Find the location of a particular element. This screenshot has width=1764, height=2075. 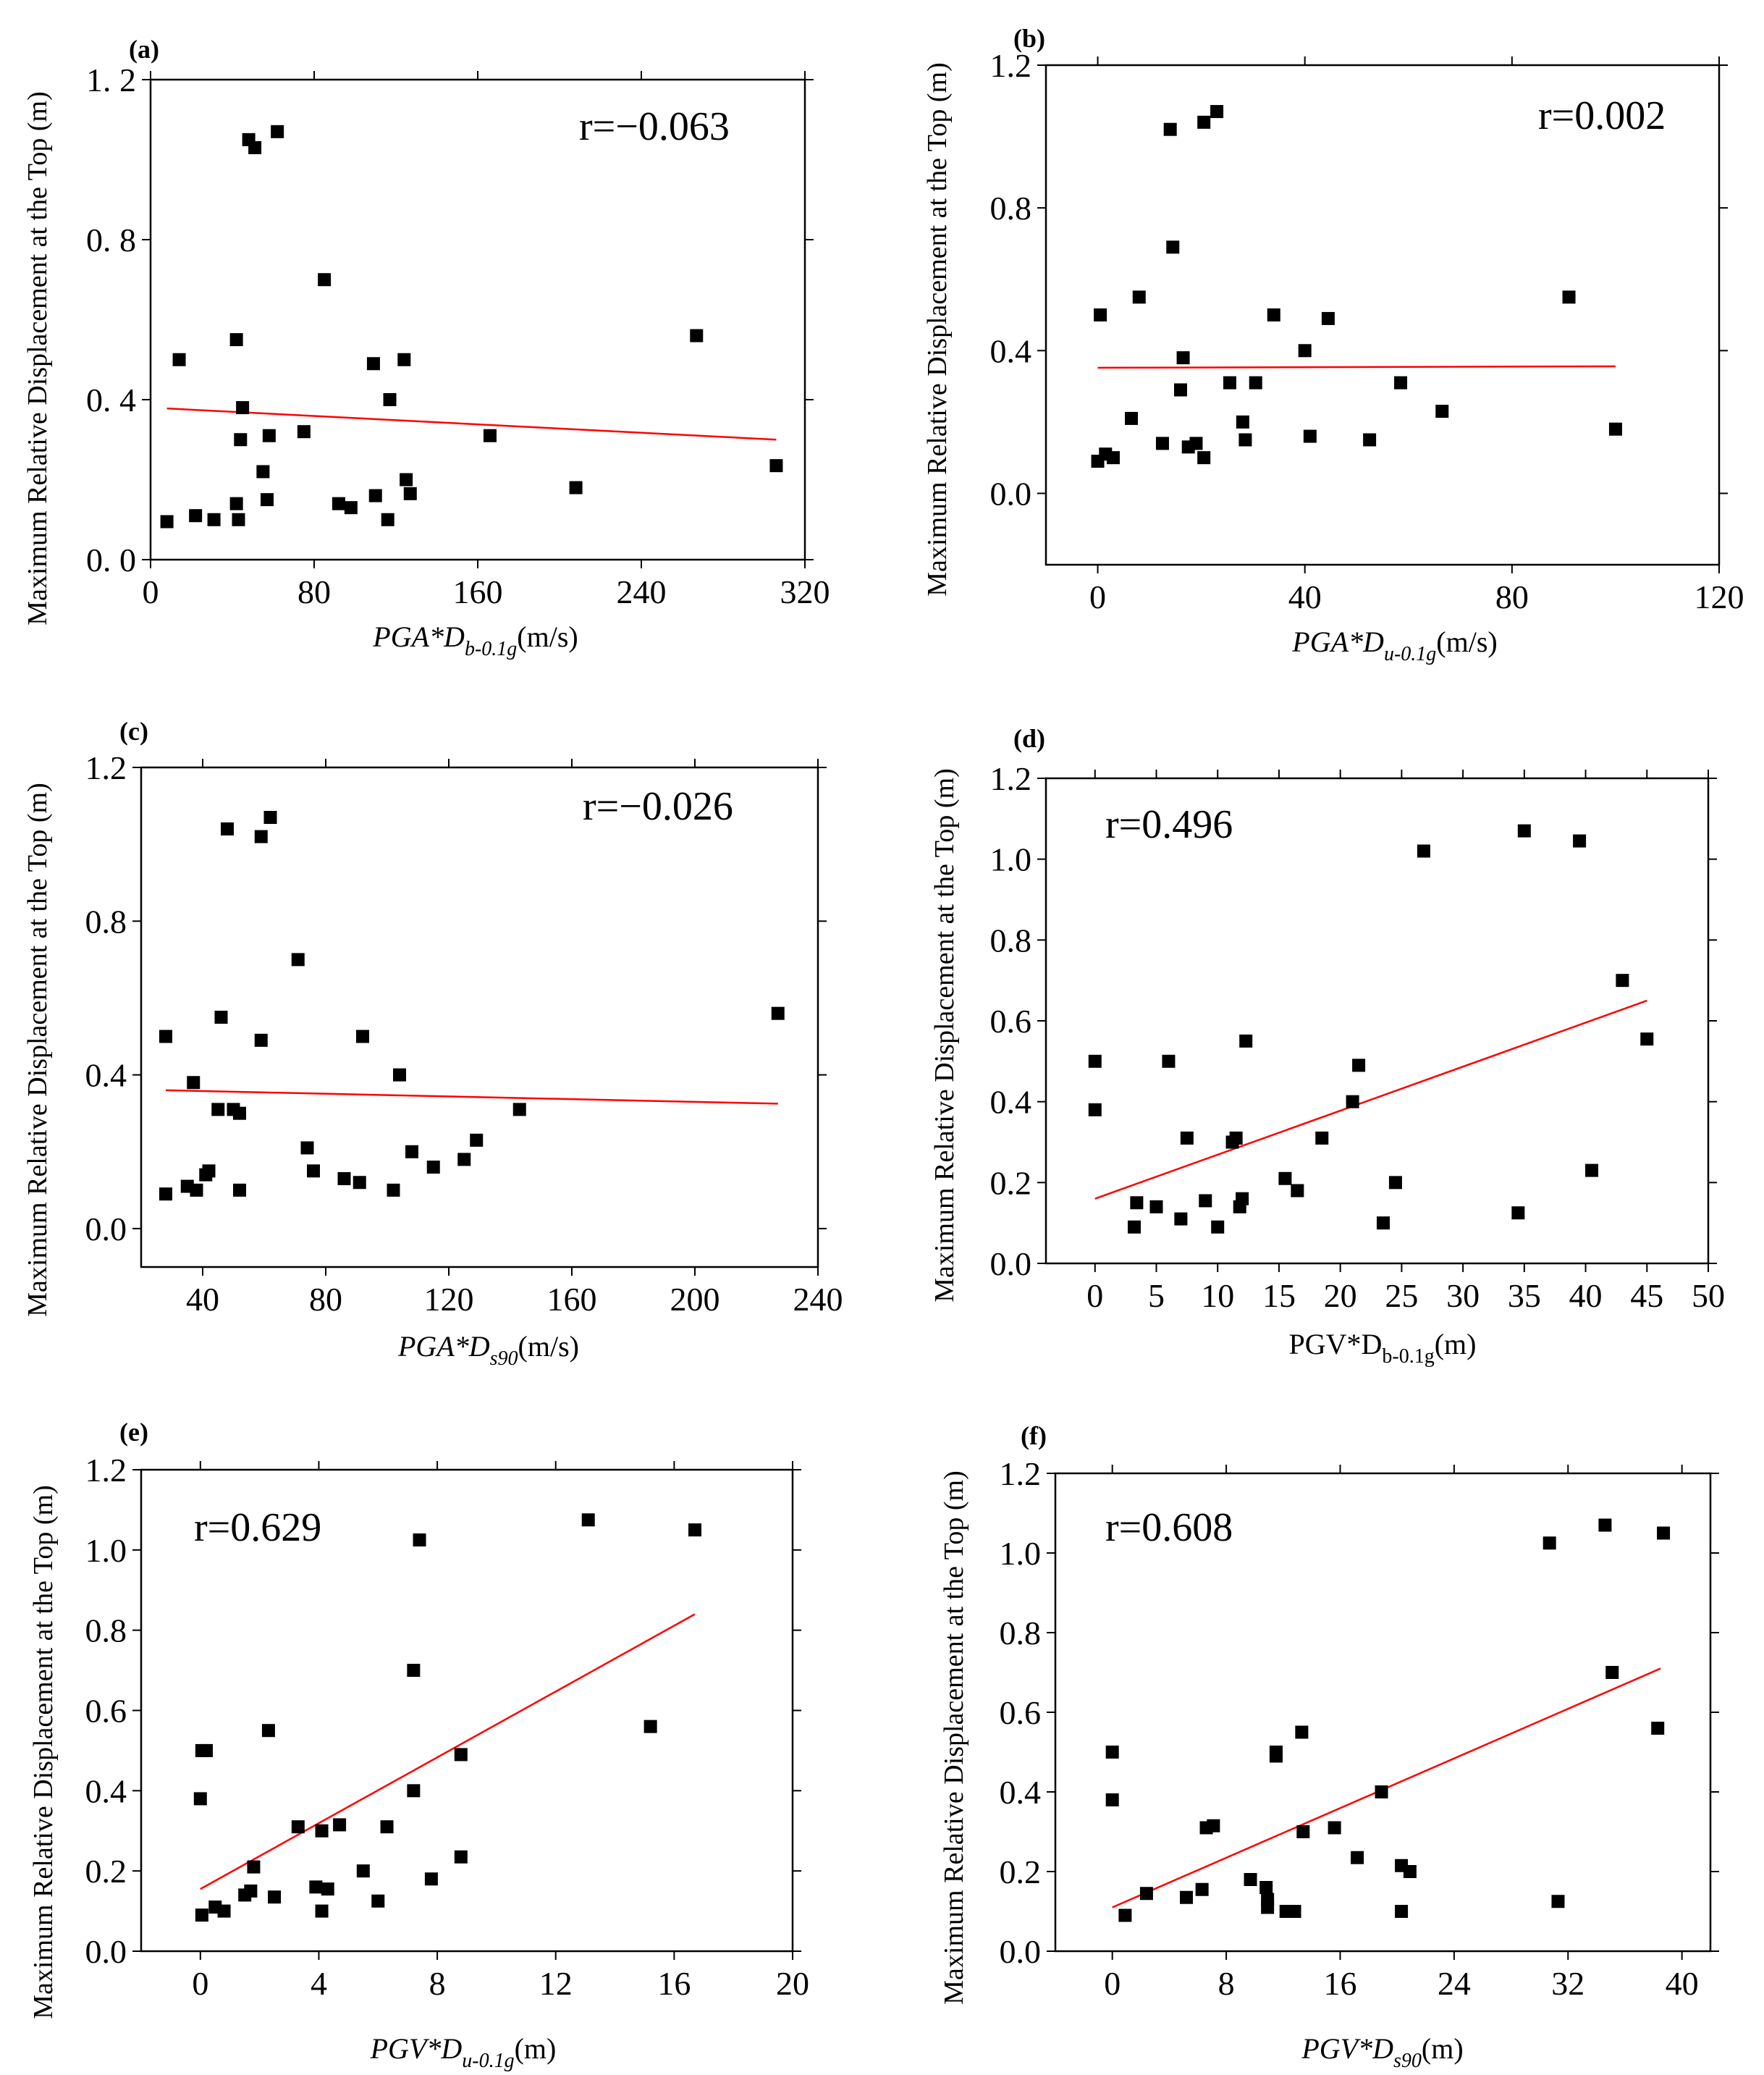

plot-area-e: 0 4 8 12 16 20 0.0 0.2 0.4 0.6 0.8 1.0 1.2 is located at coordinates (447, 1727).